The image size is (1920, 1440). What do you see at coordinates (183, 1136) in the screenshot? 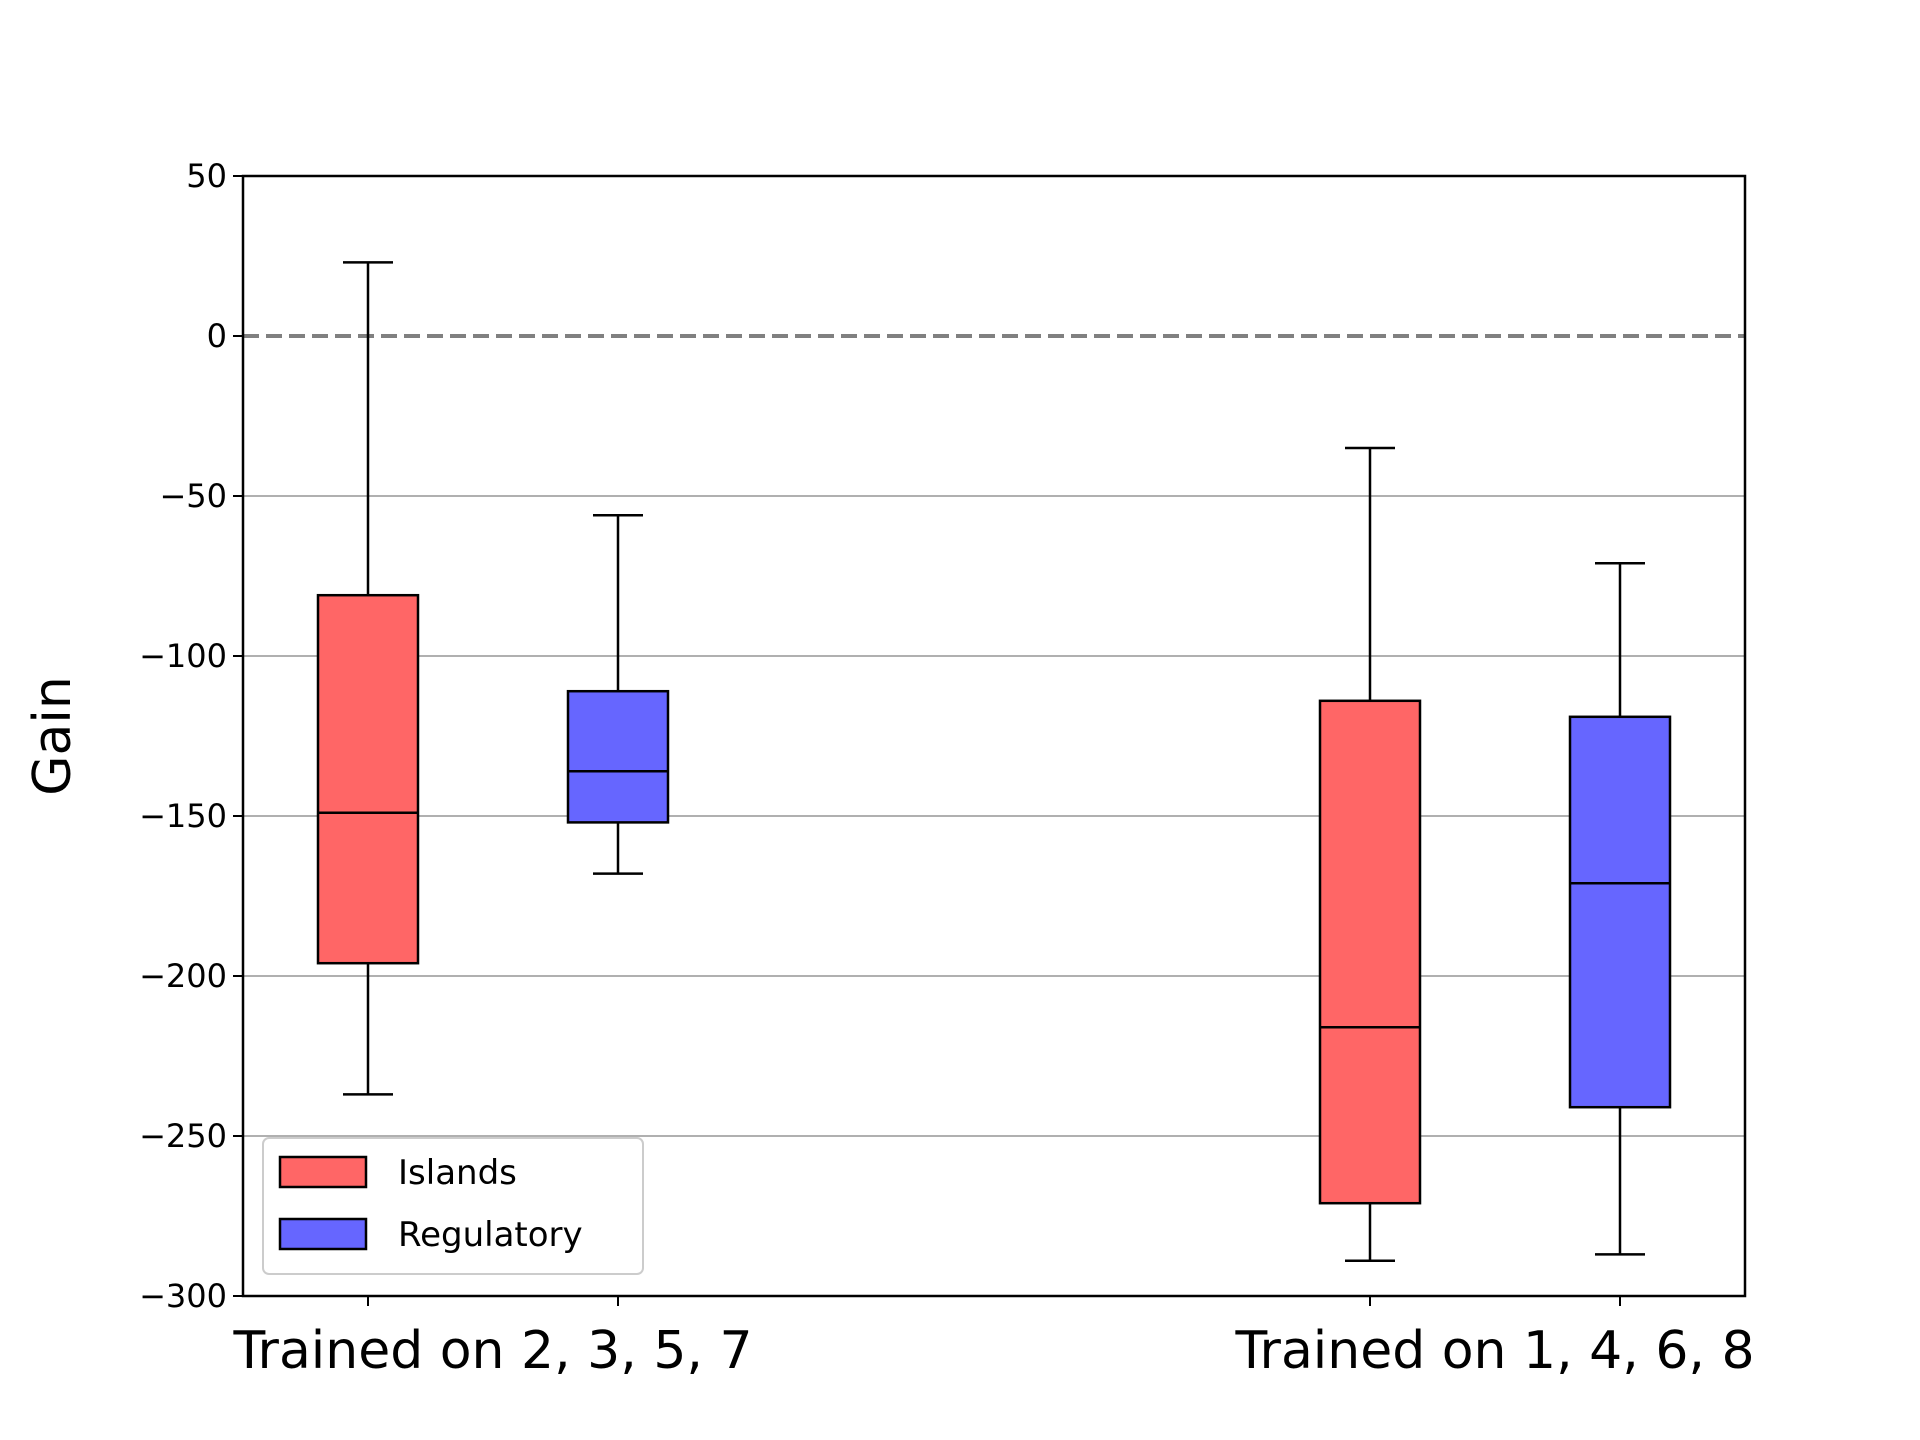
I see `y-tick-label: −250` at bounding box center [183, 1136].